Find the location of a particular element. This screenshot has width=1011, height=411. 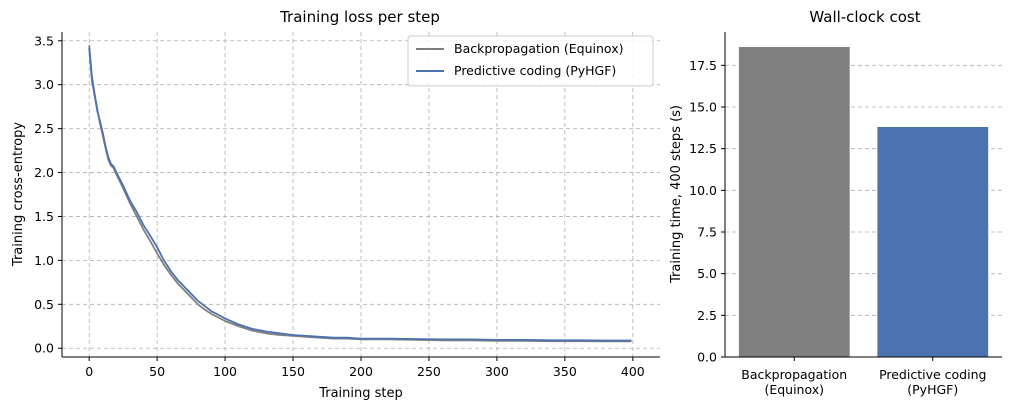

legend-frame is located at coordinates (530, 61).